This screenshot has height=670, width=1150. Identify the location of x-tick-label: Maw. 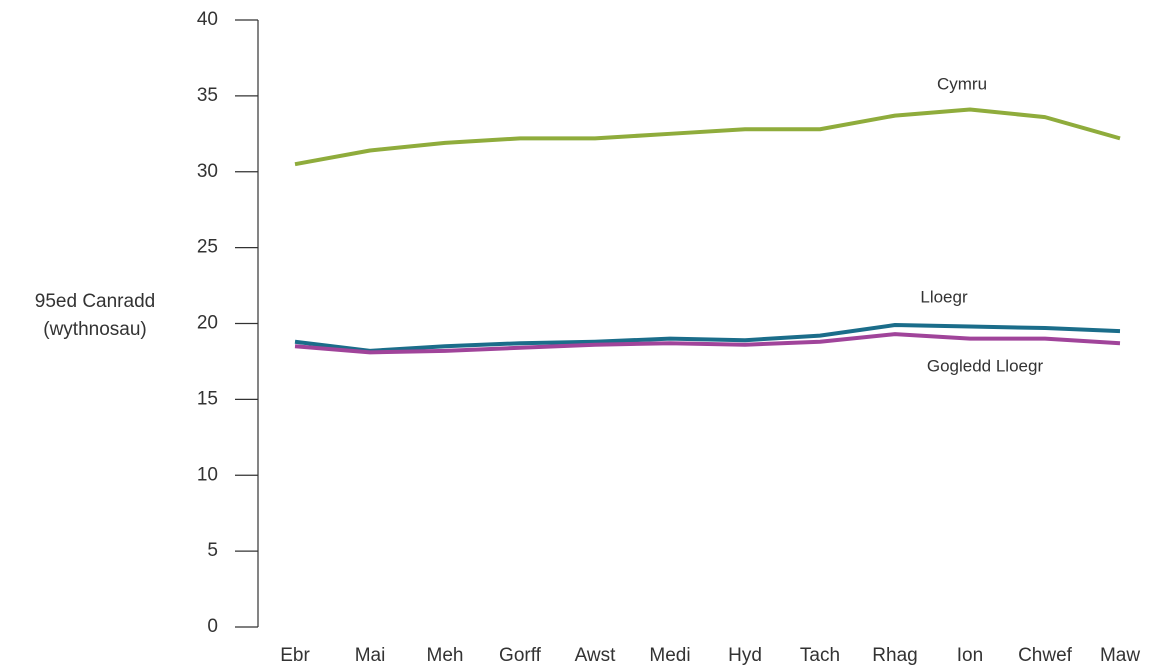
(1120, 655).